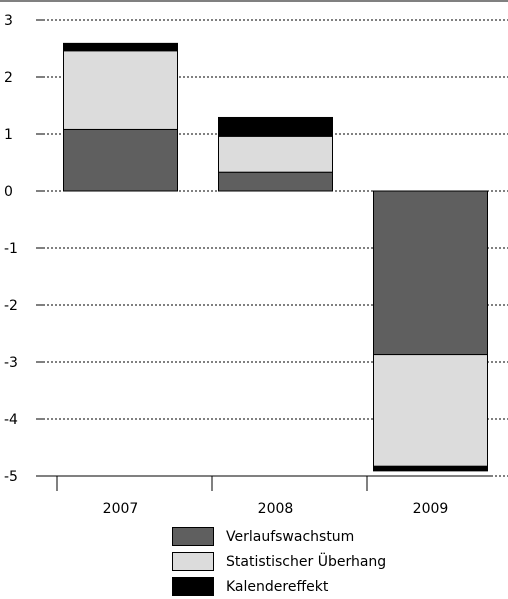  What do you see at coordinates (276, 509) in the screenshot?
I see `x-tick-label: 2008` at bounding box center [276, 509].